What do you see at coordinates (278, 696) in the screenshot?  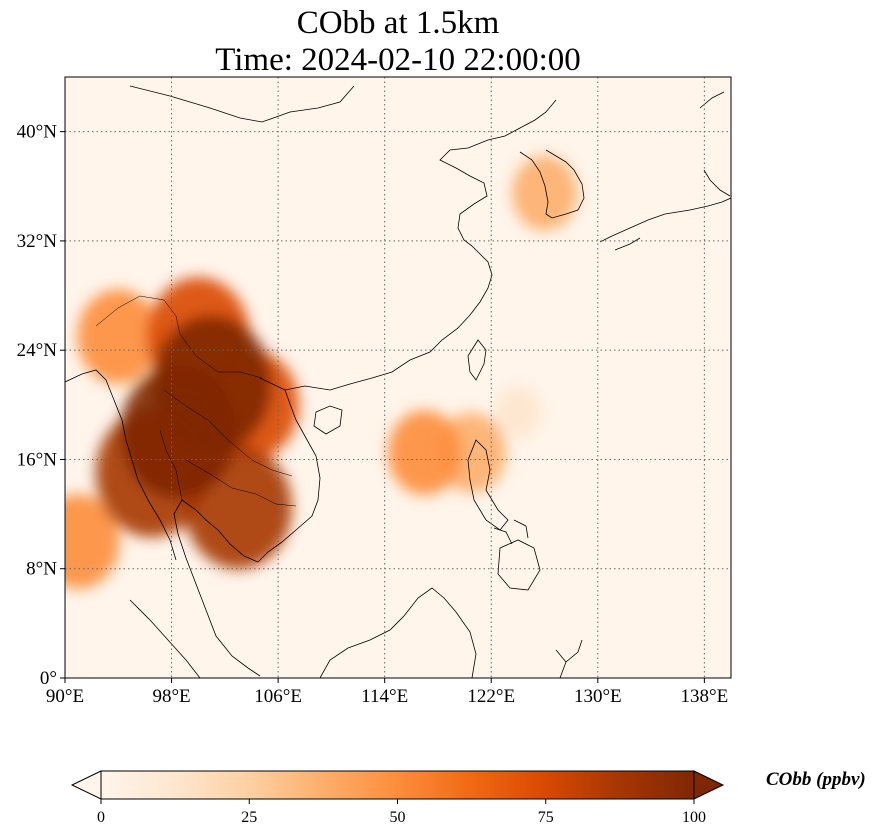 I see `lon-tick-label: 106°E` at bounding box center [278, 696].